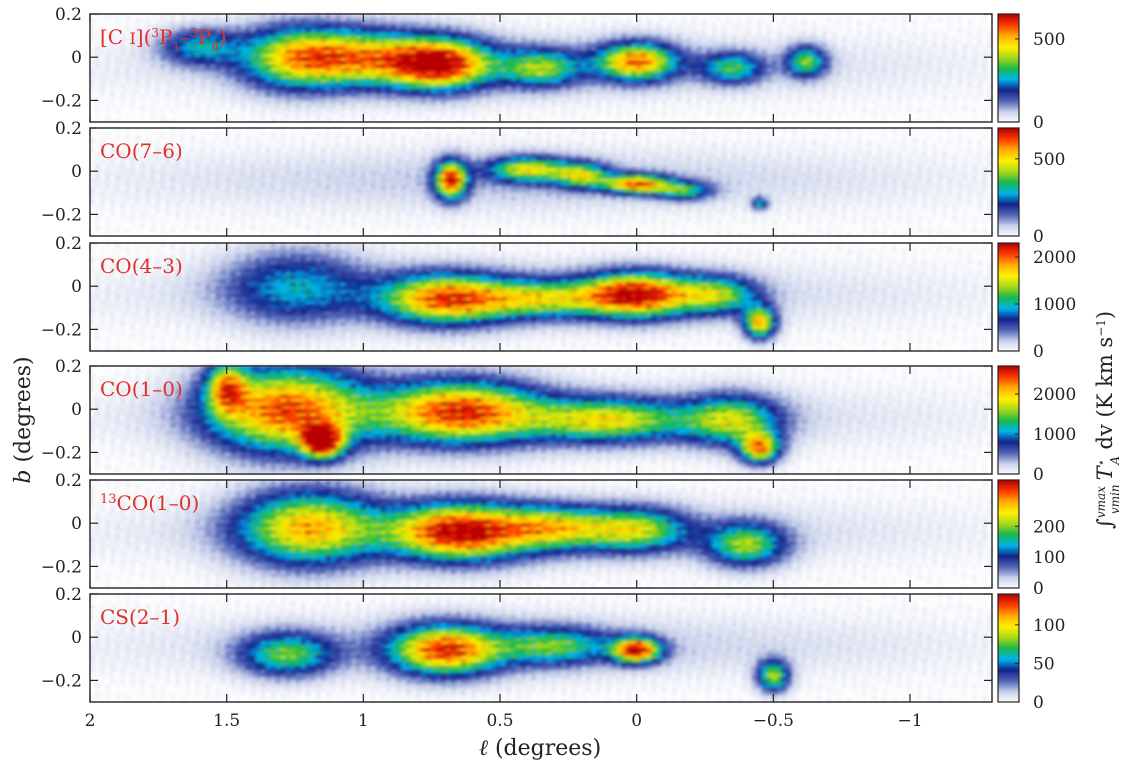 The image size is (1125, 770). Describe the element at coordinates (1031, 539) in the screenshot. I see `colorbar: 0 100 200` at that location.